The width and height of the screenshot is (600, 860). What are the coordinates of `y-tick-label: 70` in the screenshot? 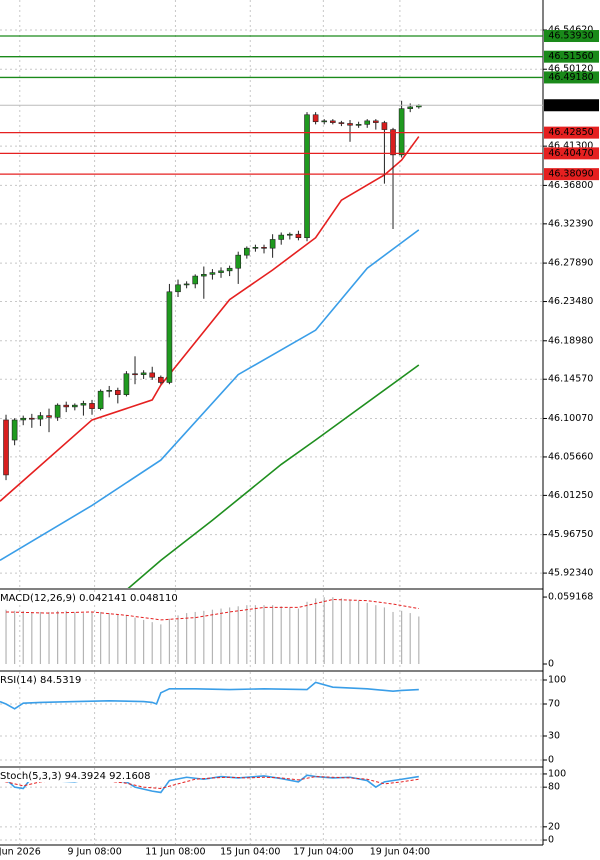 It's located at (554, 704).